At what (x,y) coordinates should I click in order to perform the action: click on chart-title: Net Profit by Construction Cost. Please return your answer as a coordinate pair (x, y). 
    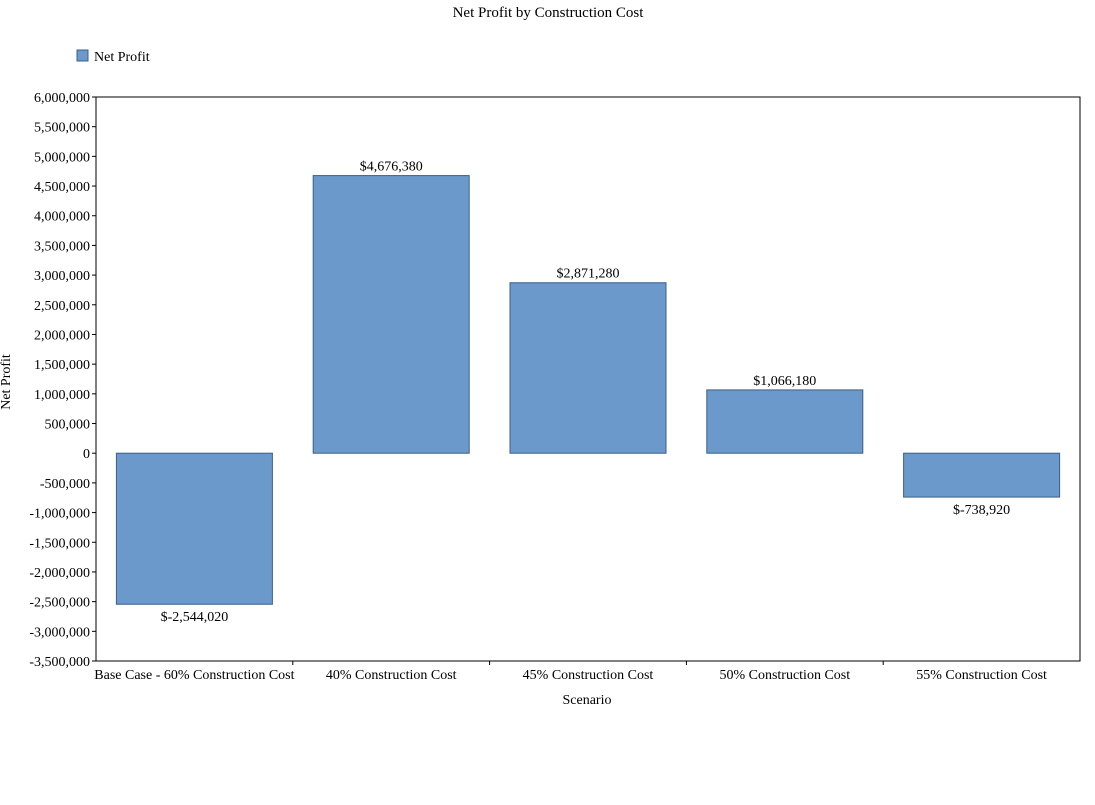
    Looking at the image, I should click on (549, 13).